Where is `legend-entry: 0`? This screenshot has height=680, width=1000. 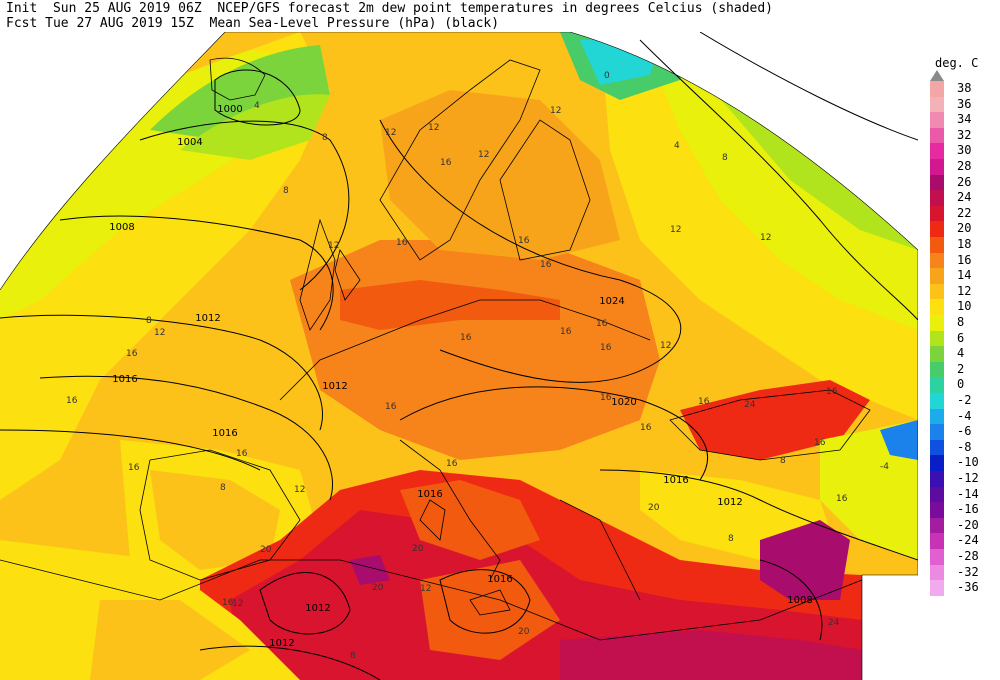
legend-entry: 0 is located at coordinates (965, 385).